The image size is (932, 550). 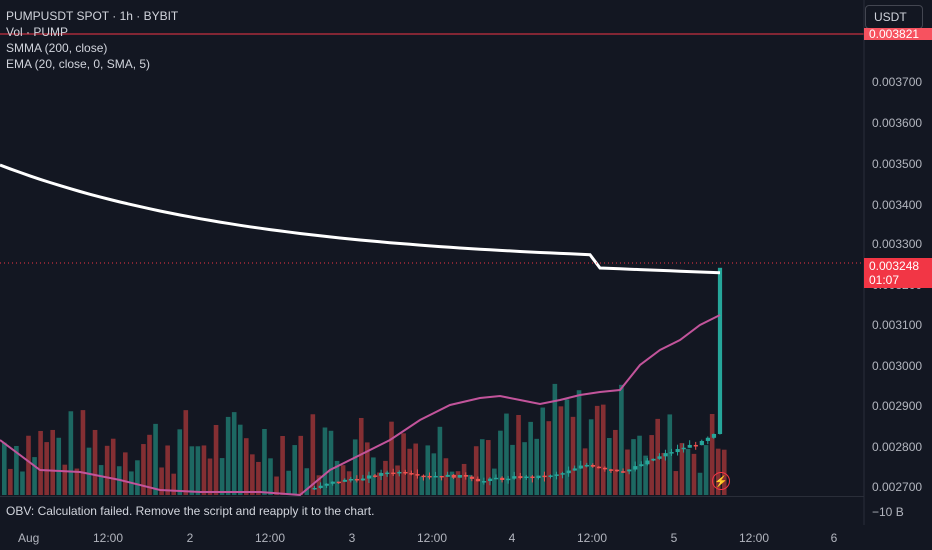 What do you see at coordinates (897, 205) in the screenshot?
I see `price-axis-label: 0.003400` at bounding box center [897, 205].